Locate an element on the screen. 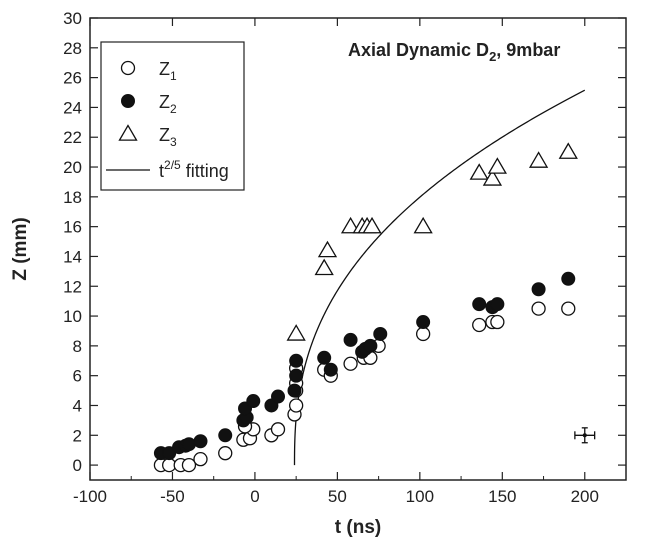 The image size is (646, 543). y-tick-label: 14 is located at coordinates (72, 256).